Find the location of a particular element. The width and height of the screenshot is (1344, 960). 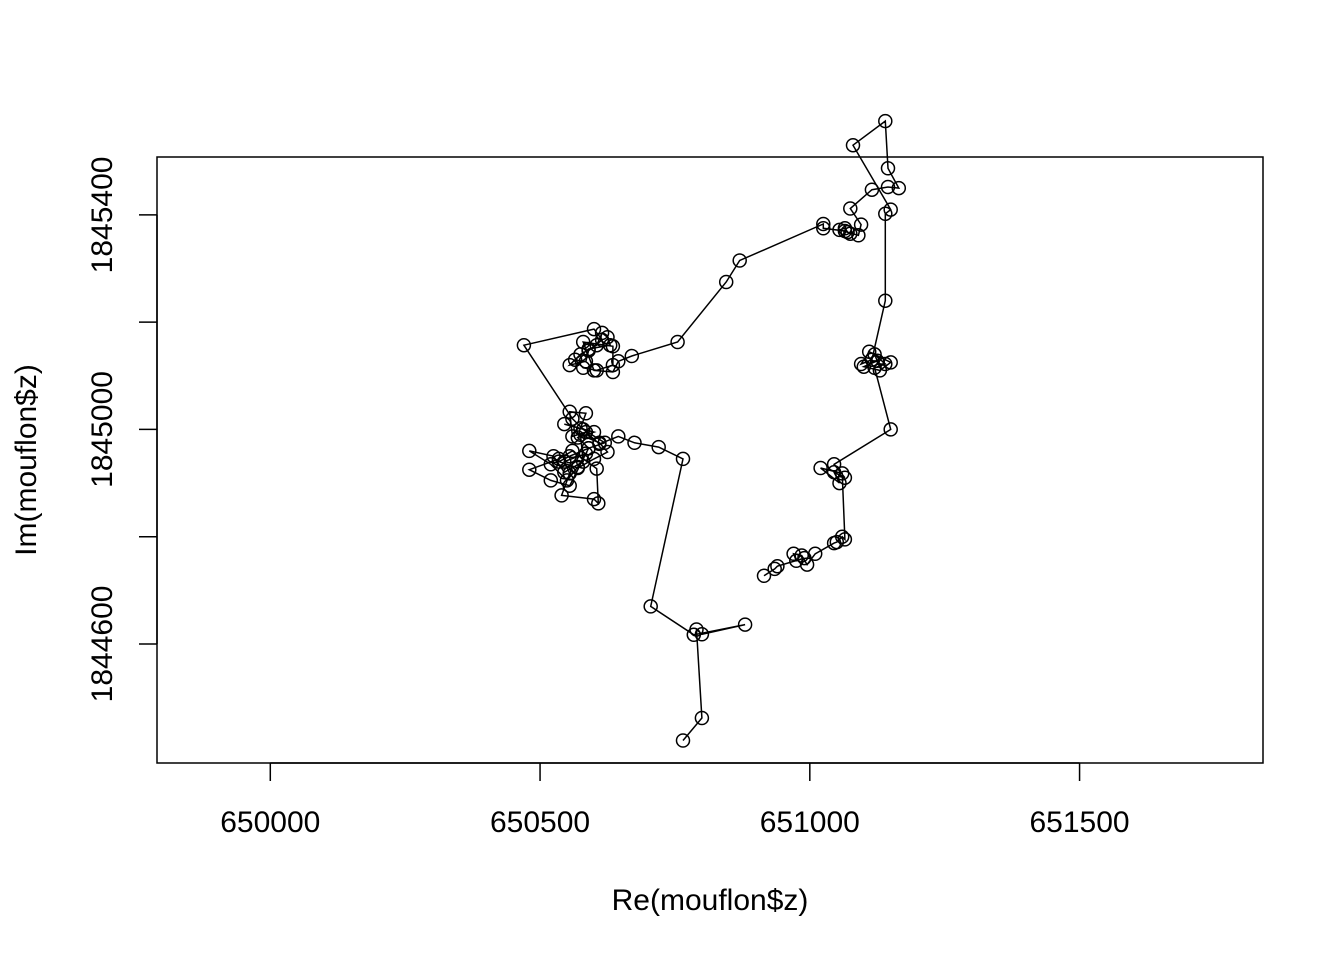

x-tick-label: 650000 is located at coordinates (270, 822).